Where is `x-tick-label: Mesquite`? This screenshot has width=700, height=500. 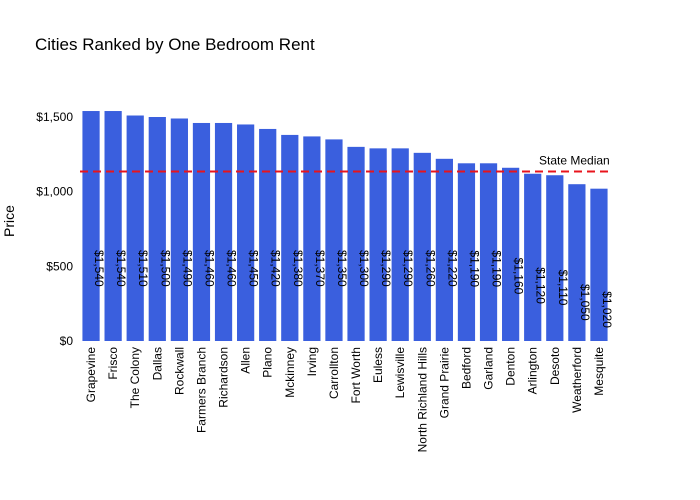
x-tick-label: Mesquite is located at coordinates (599, 371).